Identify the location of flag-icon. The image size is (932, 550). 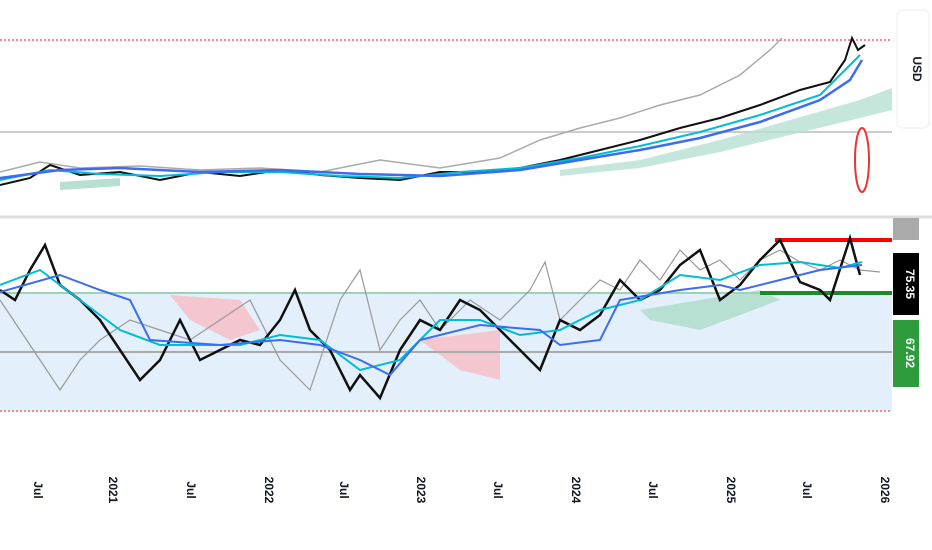
(862, 160).